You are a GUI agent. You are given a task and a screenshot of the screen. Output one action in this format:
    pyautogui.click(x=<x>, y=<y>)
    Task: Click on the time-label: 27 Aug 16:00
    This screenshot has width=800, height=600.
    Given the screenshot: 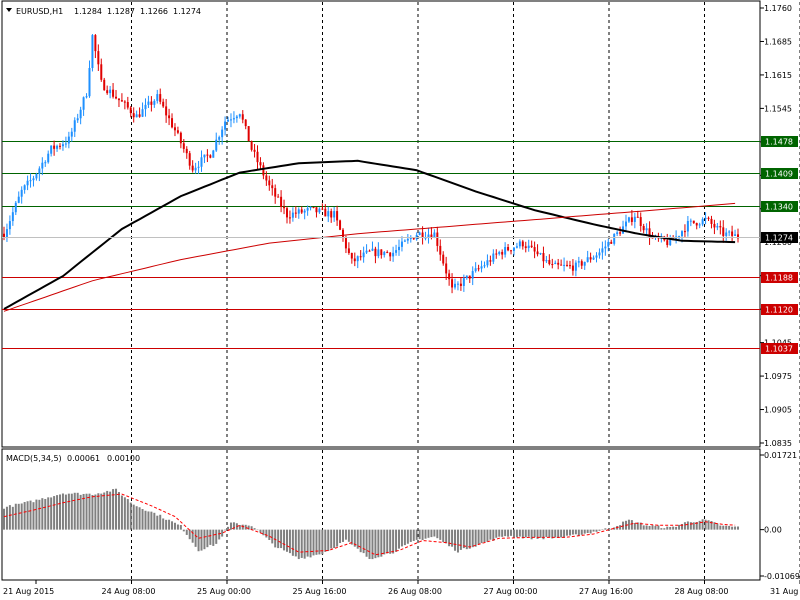 What is the action you would take?
    pyautogui.click(x=606, y=591)
    